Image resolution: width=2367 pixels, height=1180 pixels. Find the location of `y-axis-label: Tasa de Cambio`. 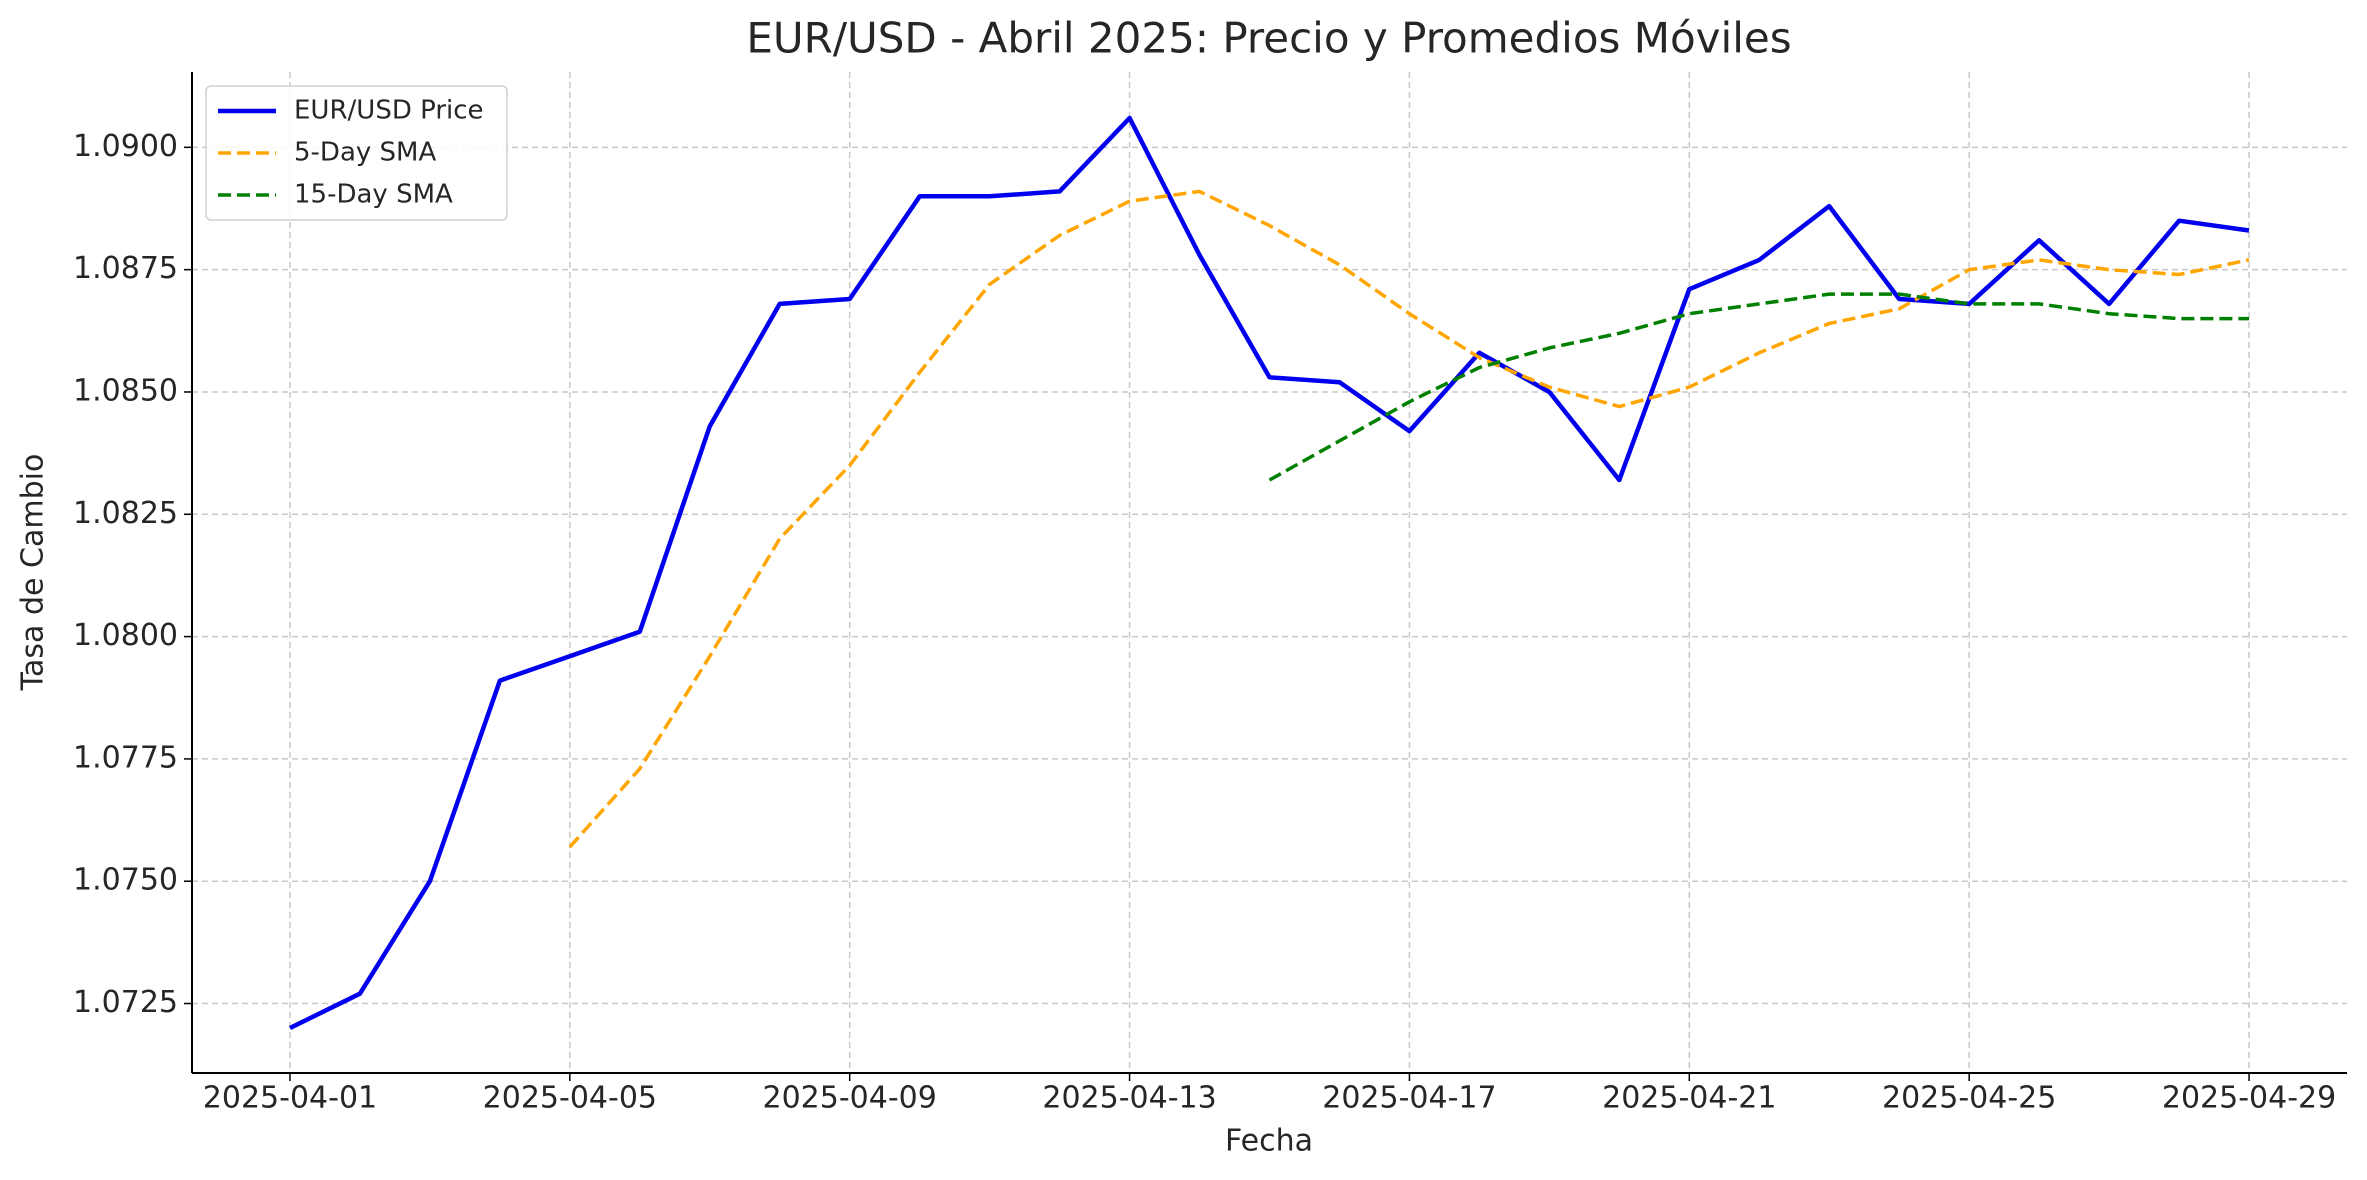

y-axis-label: Tasa de Cambio is located at coordinates (33, 573).